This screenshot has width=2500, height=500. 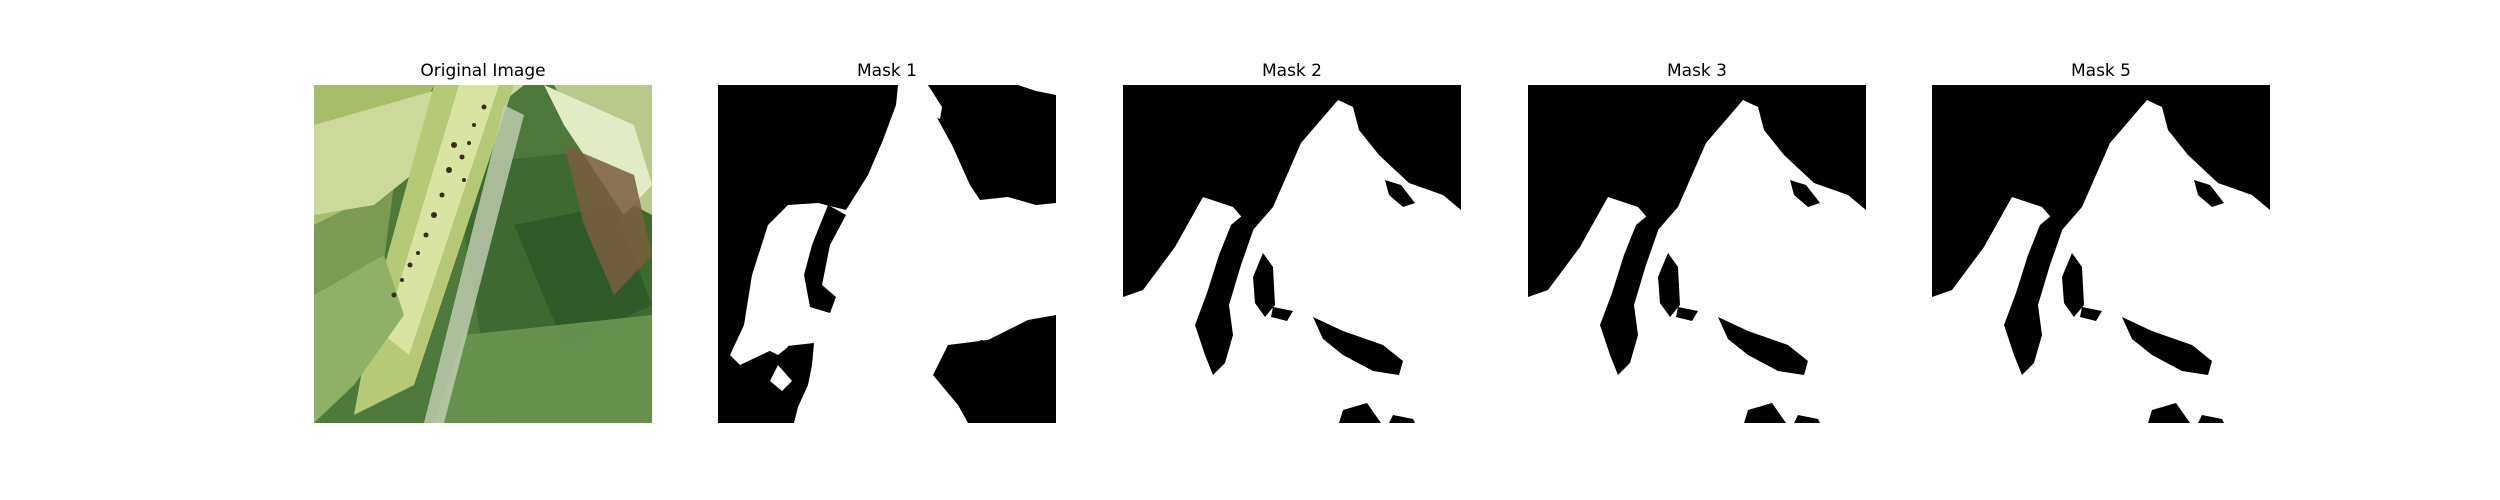 I want to click on mask-3-image, so click(x=1697, y=254).